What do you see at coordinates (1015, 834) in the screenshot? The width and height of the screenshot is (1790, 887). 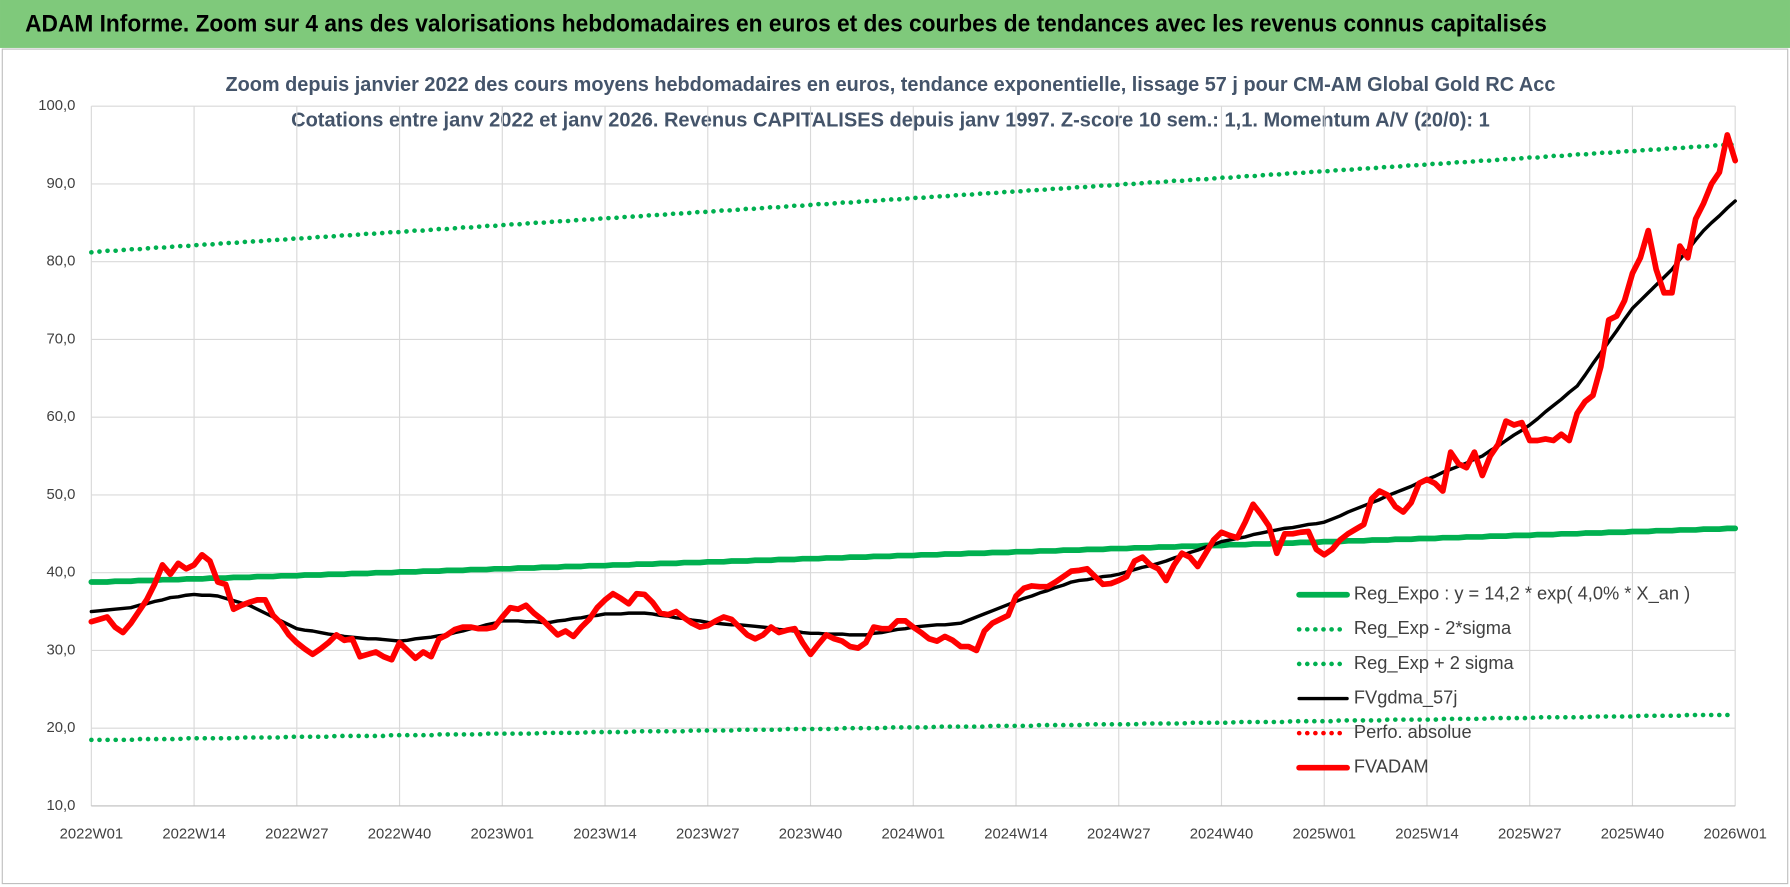 I see `x-tick-label: 2024W14` at bounding box center [1015, 834].